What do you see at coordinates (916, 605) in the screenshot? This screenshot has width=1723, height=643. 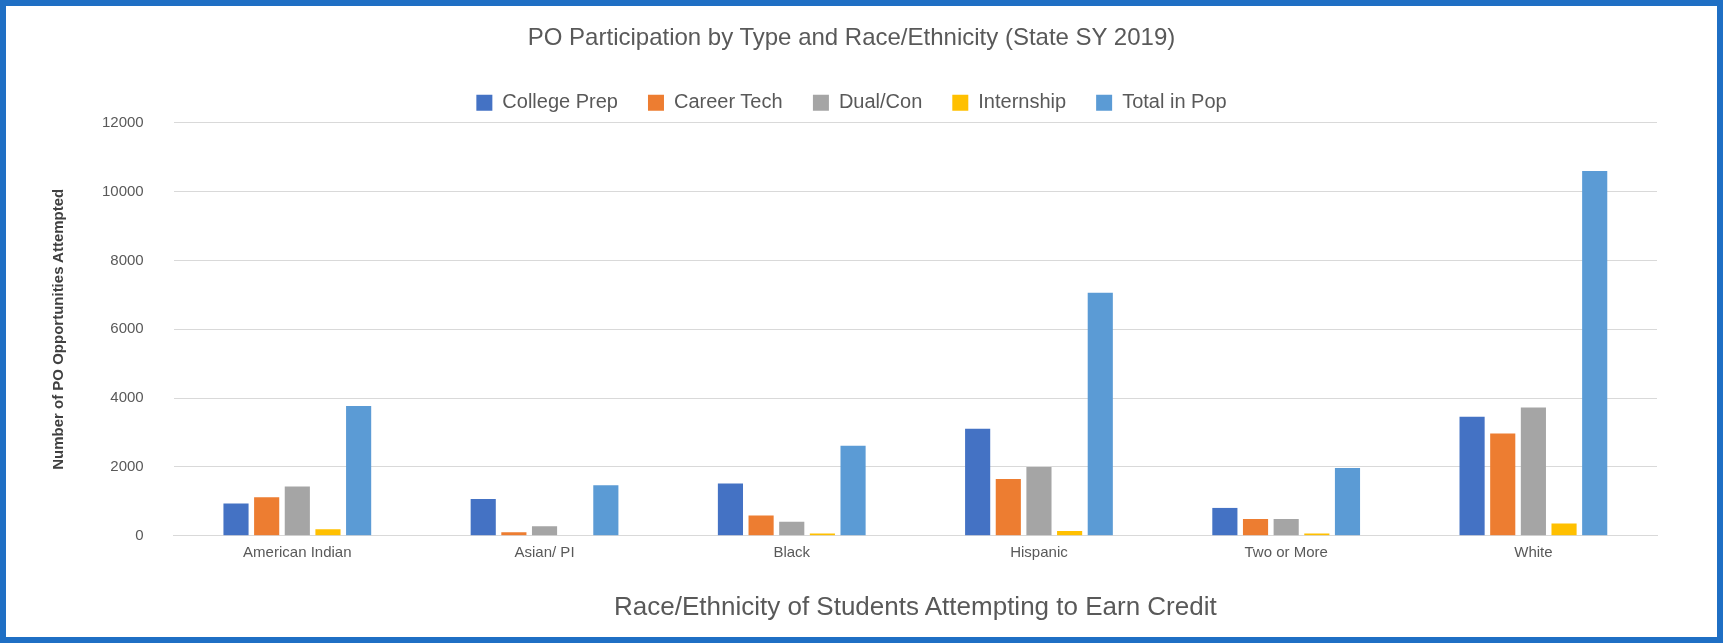 I see `x-axis-title: Race/Ethnicity of Students Attempting to Earn Credit` at bounding box center [916, 605].